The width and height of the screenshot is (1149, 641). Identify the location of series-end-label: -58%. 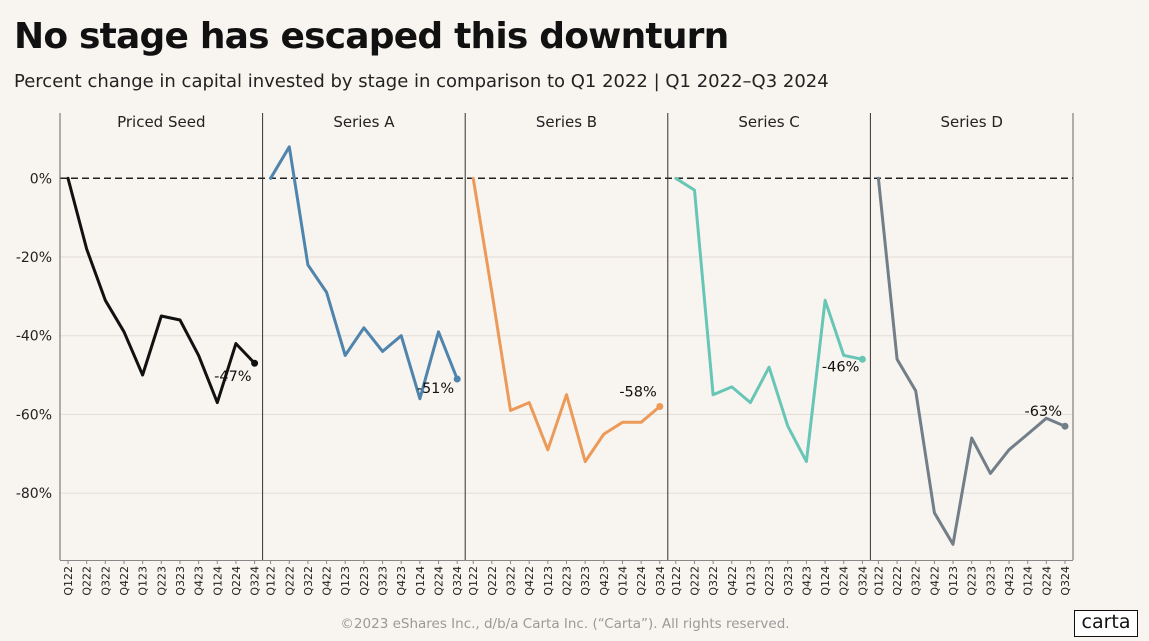
(637, 393).